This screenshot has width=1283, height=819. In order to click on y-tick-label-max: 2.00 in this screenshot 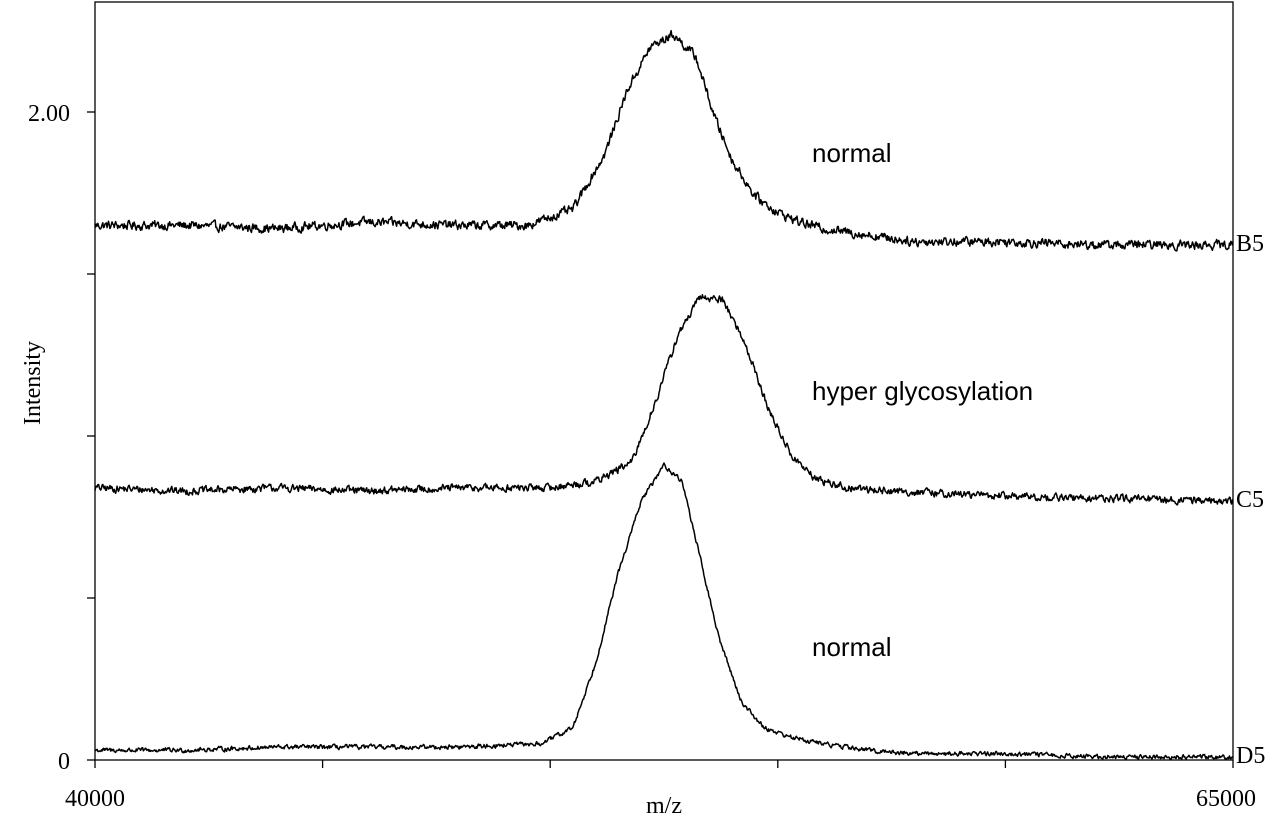, I will do `click(49, 114)`.